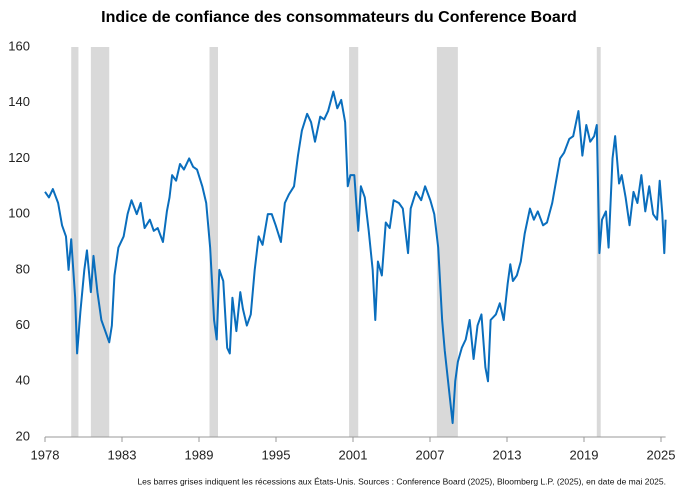 The width and height of the screenshot is (678, 492). I want to click on x-tick-label: 2007, so click(430, 454).